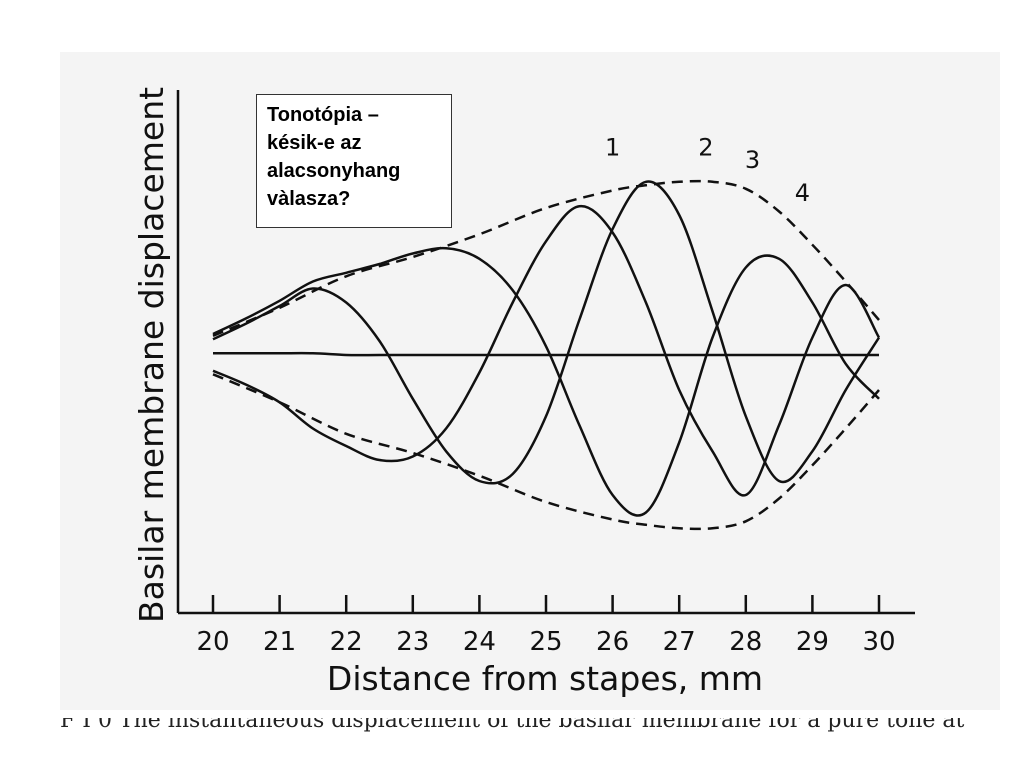 This screenshot has height=768, width=1024. What do you see at coordinates (334, 171) in the screenshot?
I see `annotation-line: alacsonyhang` at bounding box center [334, 171].